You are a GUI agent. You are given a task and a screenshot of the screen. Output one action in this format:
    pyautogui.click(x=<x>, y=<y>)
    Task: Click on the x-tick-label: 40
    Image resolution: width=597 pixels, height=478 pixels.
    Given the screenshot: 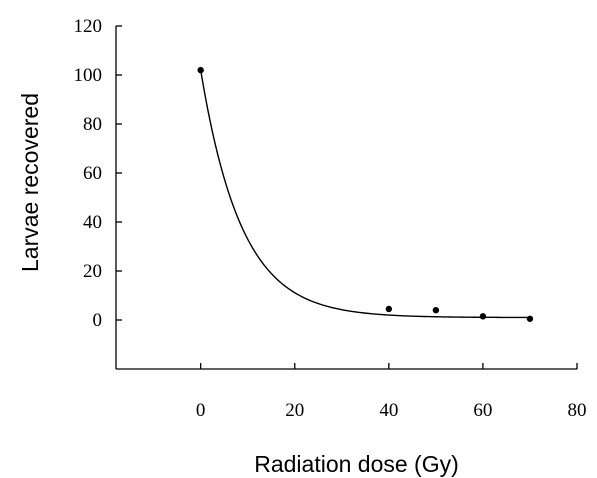 What is the action you would take?
    pyautogui.click(x=388, y=410)
    